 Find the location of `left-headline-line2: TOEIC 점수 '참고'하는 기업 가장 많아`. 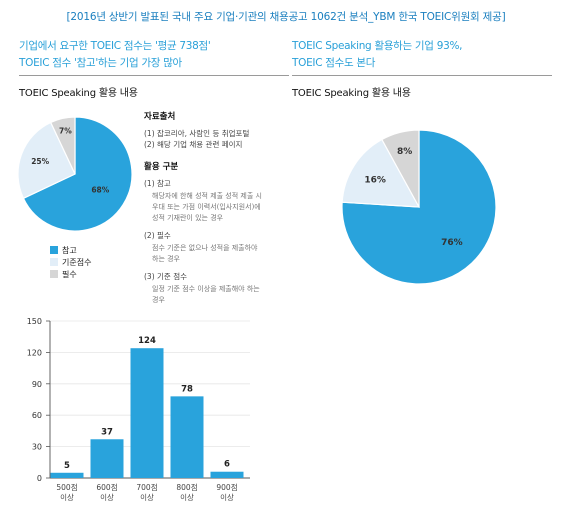

left-headline-line2: TOEIC 점수 '참고'하는 기업 가장 많아 is located at coordinates (100, 63).